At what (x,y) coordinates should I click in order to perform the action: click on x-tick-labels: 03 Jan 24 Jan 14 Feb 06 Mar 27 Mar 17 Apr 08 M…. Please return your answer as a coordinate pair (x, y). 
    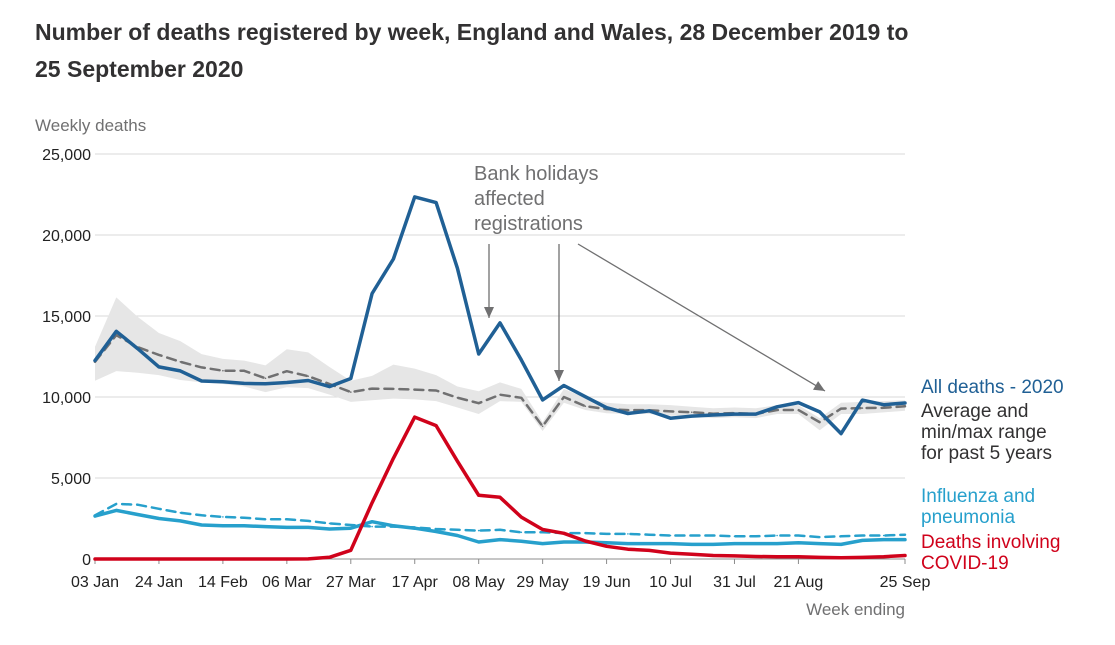
    Looking at the image, I should click on (500, 582).